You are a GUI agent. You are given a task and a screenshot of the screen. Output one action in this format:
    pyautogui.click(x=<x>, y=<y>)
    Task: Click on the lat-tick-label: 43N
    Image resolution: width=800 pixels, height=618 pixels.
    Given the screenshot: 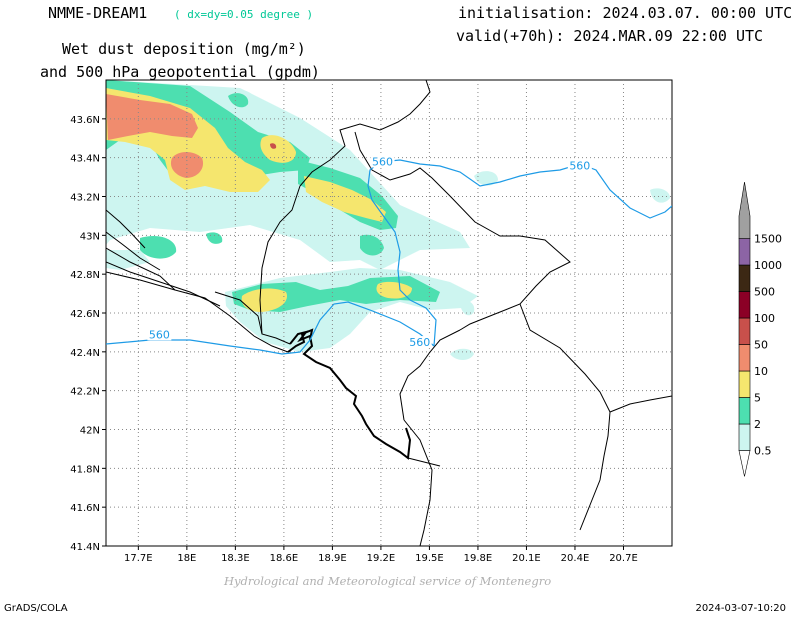 What is the action you would take?
    pyautogui.click(x=90, y=236)
    